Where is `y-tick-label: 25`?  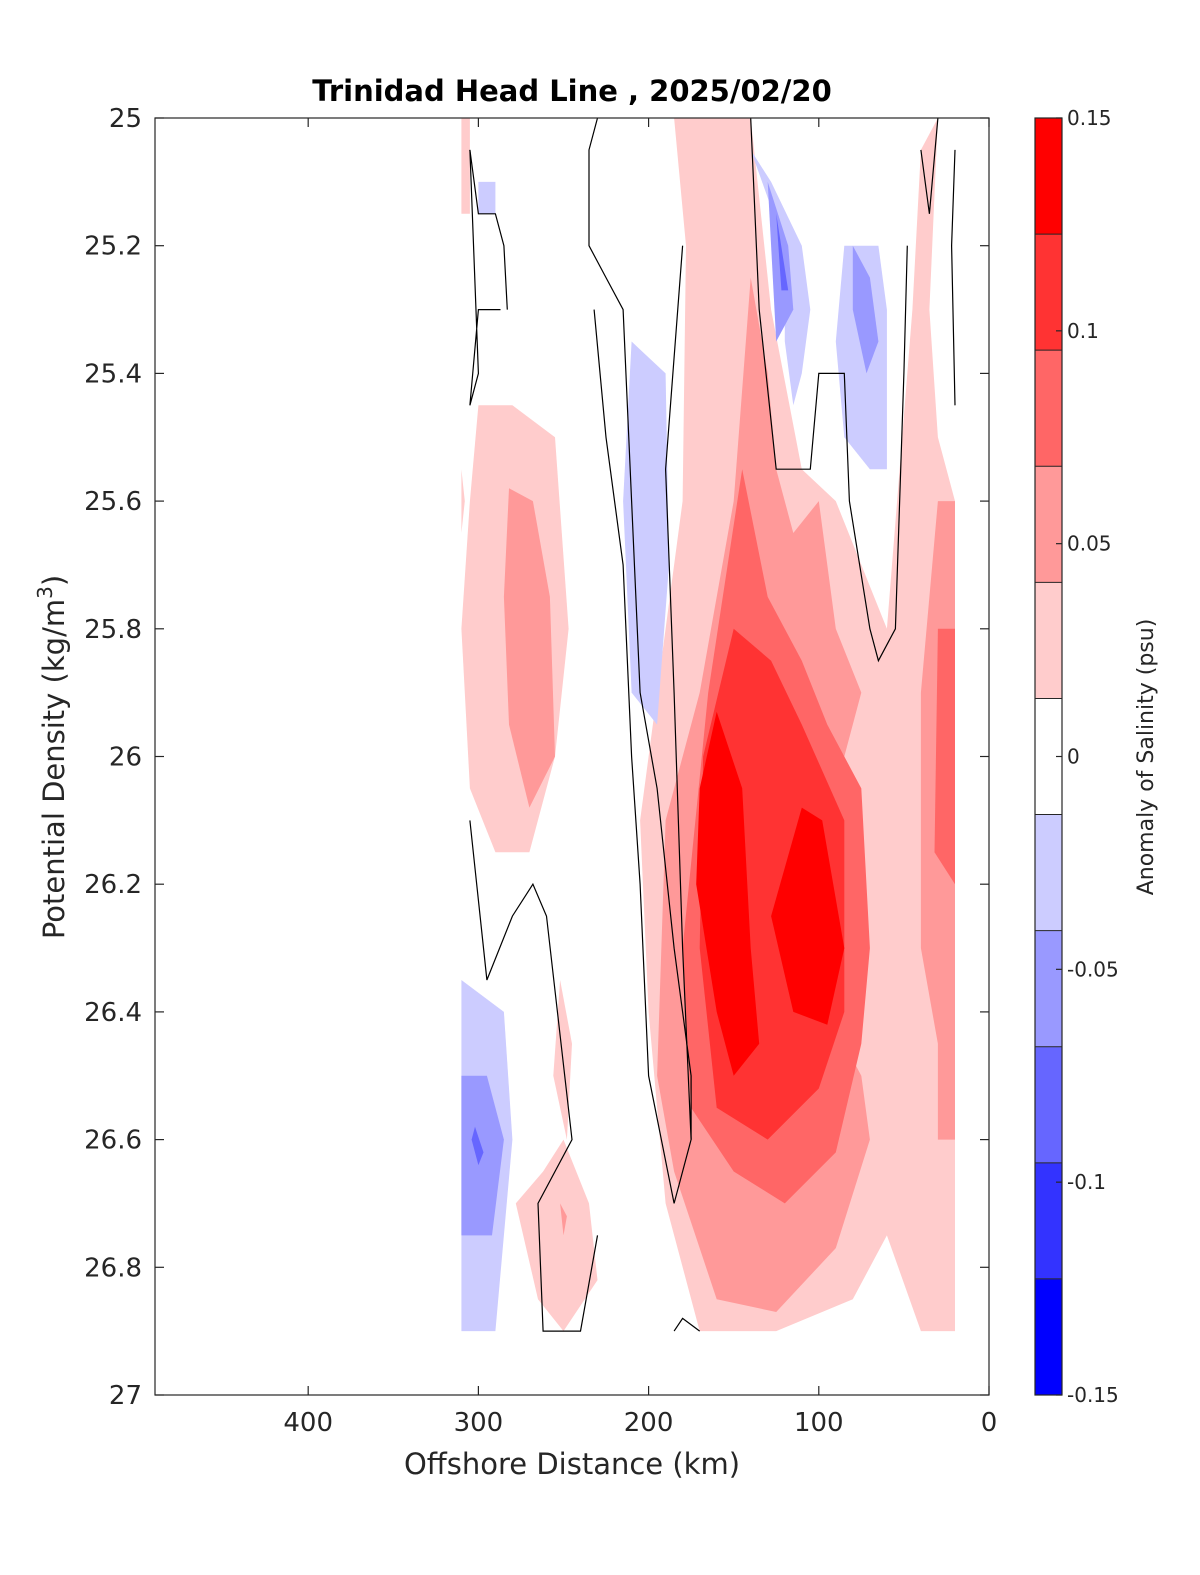
y-tick-label: 25 is located at coordinates (125, 119).